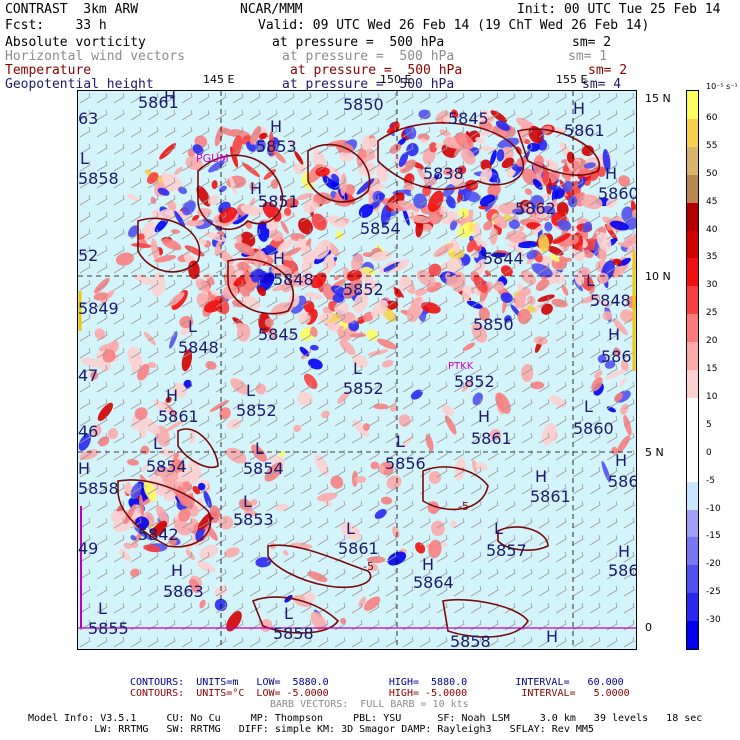 This screenshot has height=740, width=740. I want to click on field-name-wind: Horizontal wind vectors, so click(95, 56).